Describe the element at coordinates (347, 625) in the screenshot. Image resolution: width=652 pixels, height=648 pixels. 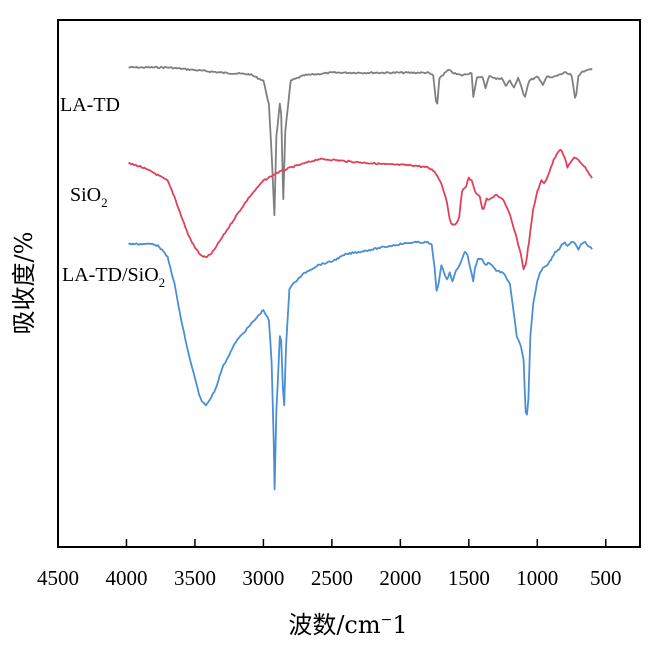
I see `x-axis-title: 波数/cm−1` at that location.